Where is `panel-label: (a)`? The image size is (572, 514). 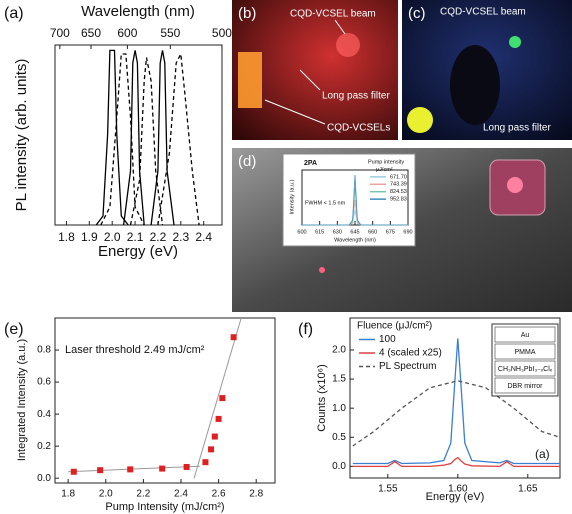 panel-label: (a) is located at coordinates (14, 13).